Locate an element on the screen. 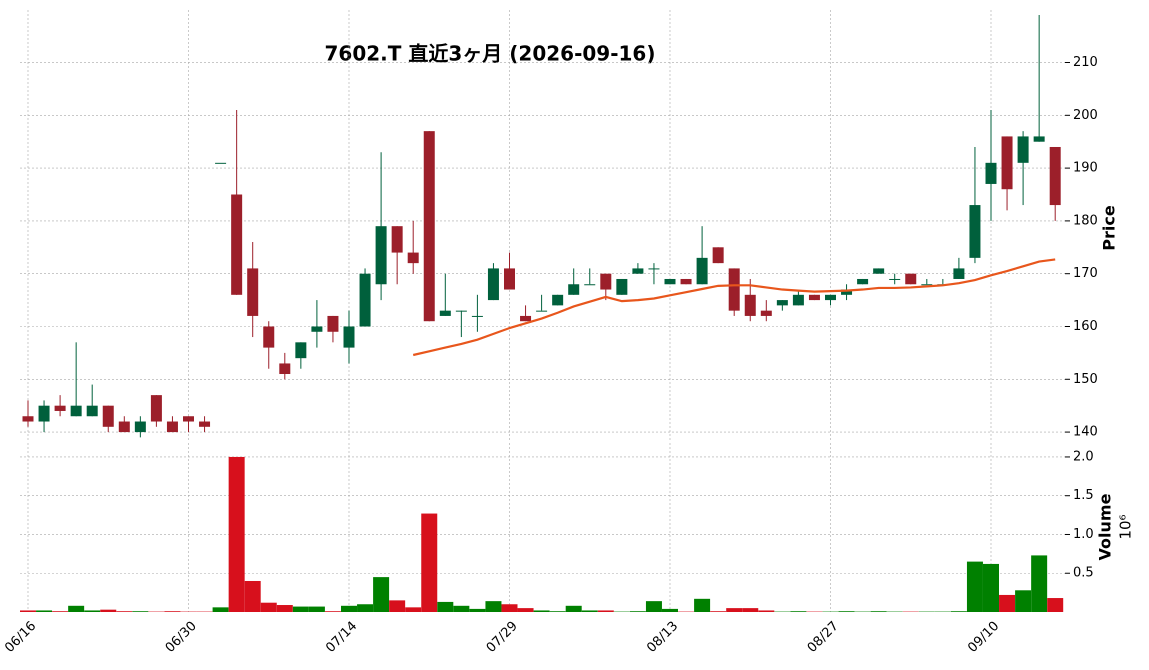 This screenshot has width=1149, height=670. y-tick-label: 180 is located at coordinates (1085, 220).